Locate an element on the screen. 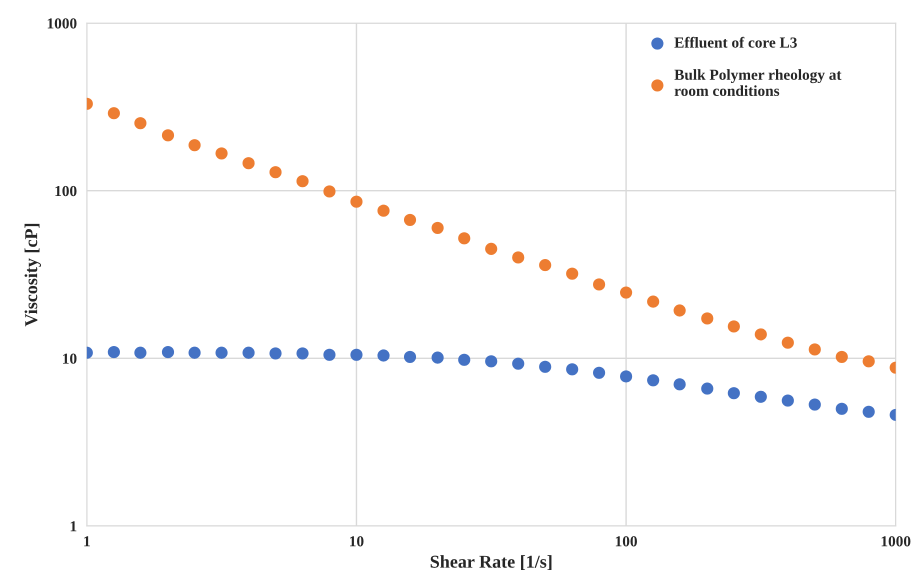  legend-label: Effluent of core L3 is located at coordinates (735, 42).